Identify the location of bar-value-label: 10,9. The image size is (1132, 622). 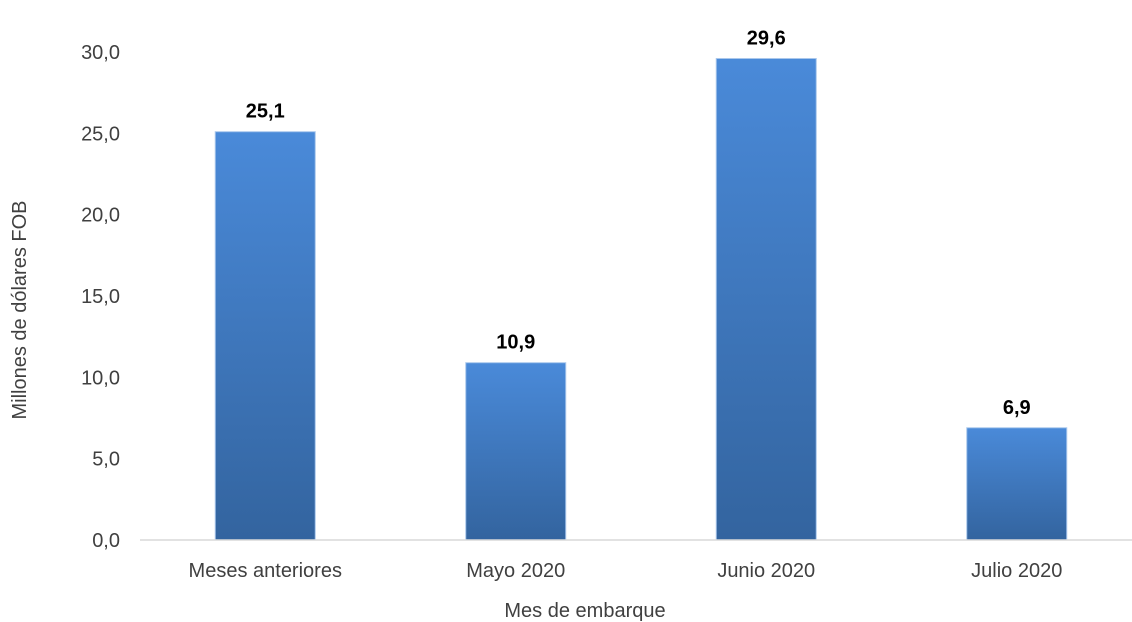
(515, 343).